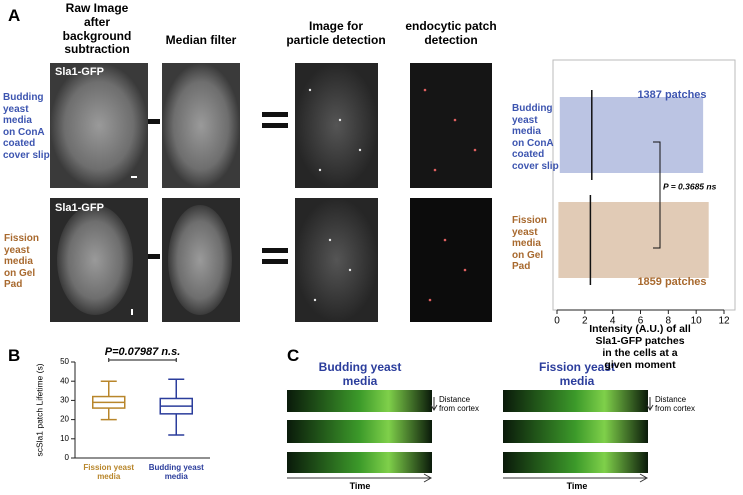 The height and width of the screenshot is (495, 743). I want to click on y-tick-label: 0, so click(67, 457).